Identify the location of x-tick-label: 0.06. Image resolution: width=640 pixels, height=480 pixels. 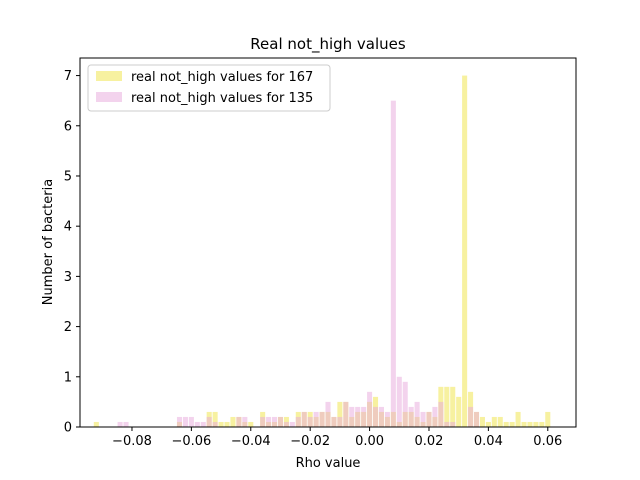
(547, 441).